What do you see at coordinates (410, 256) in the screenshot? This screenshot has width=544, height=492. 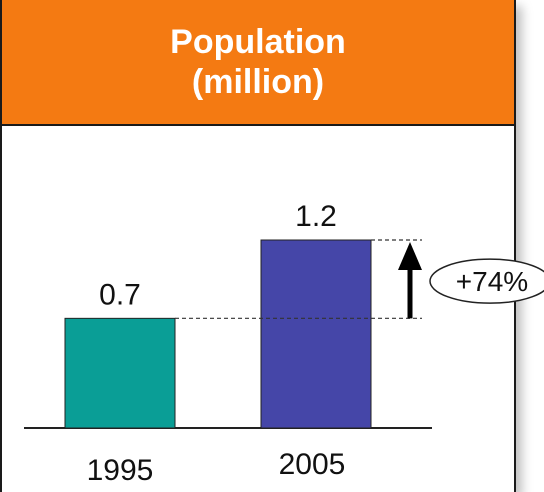 I see `increase-arrow-head` at bounding box center [410, 256].